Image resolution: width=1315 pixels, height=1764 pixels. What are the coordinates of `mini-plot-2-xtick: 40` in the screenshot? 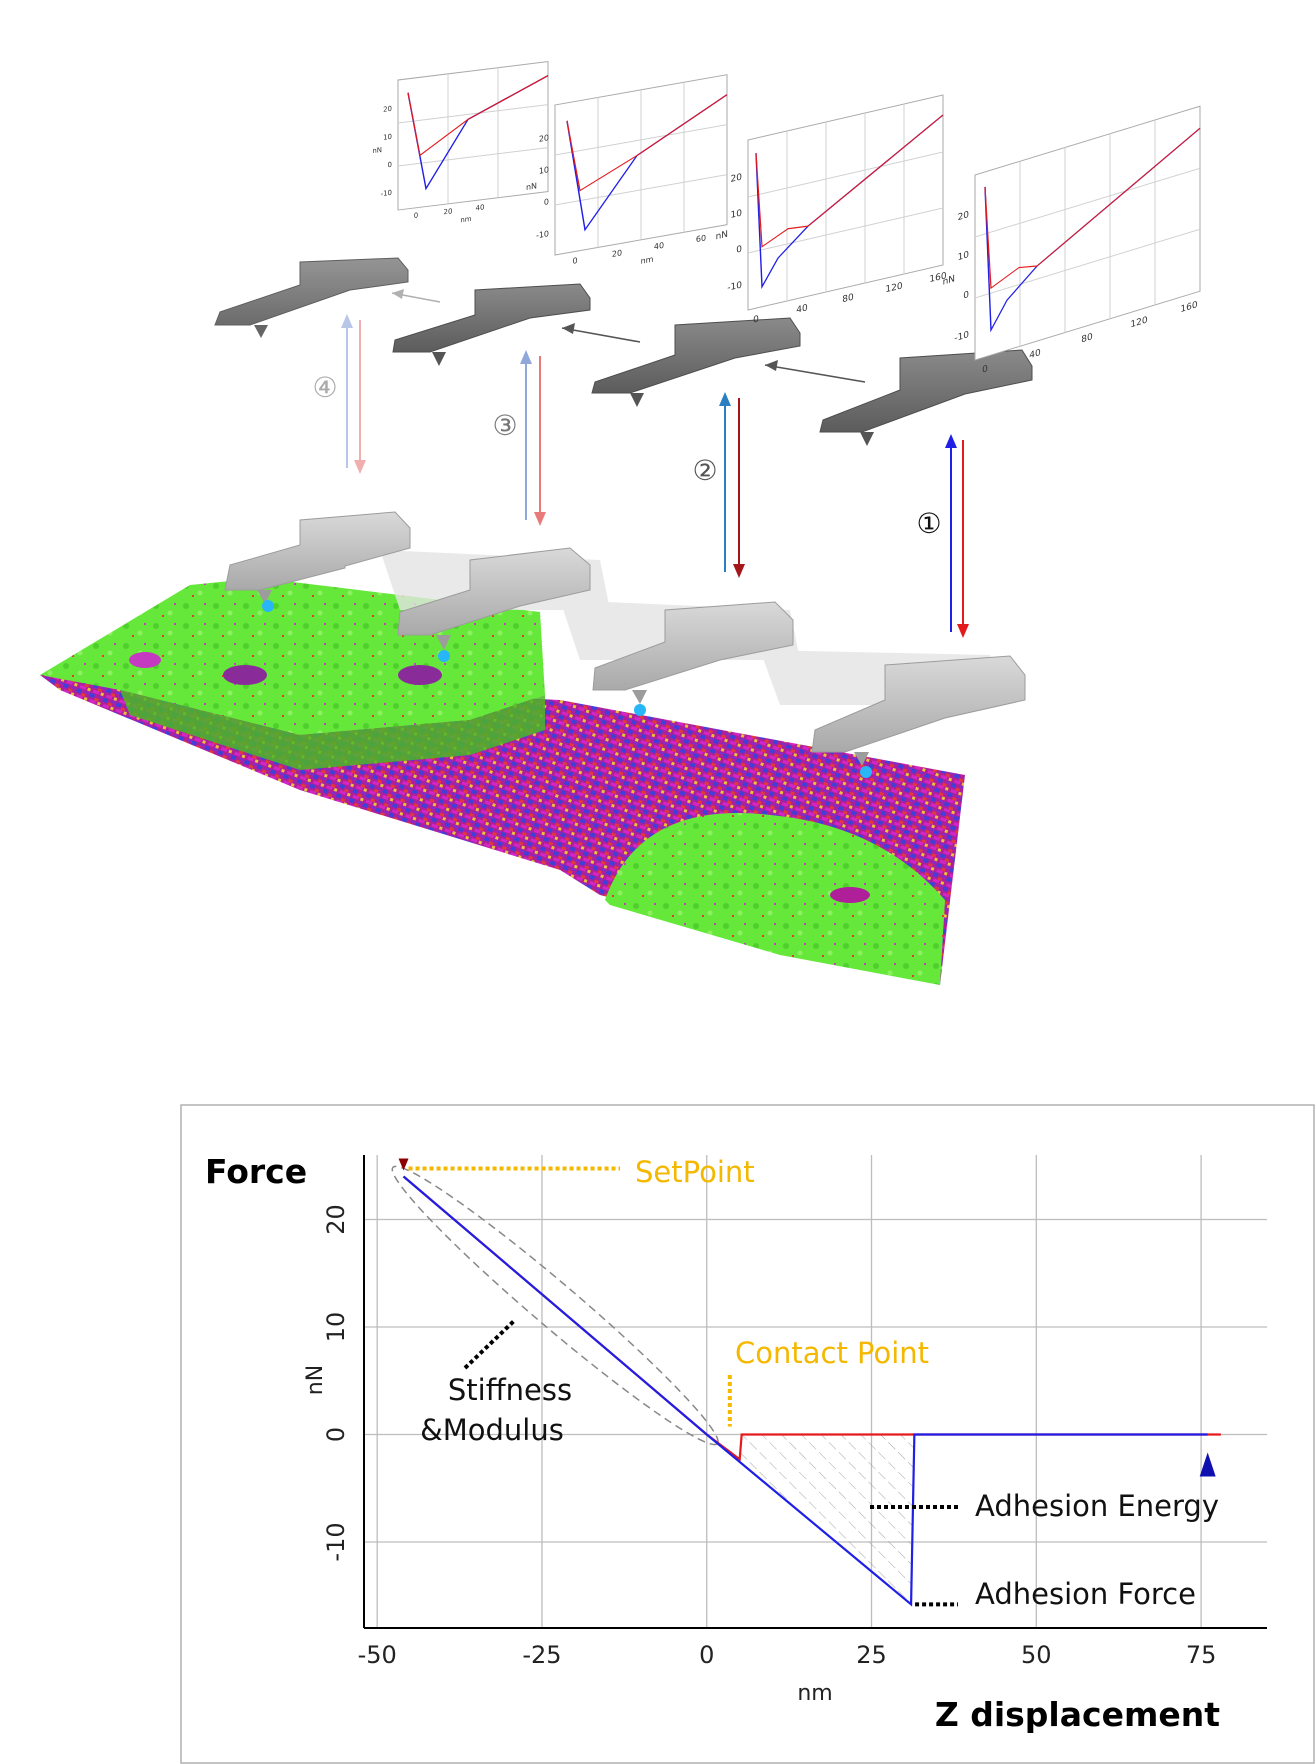 It's located at (659, 246).